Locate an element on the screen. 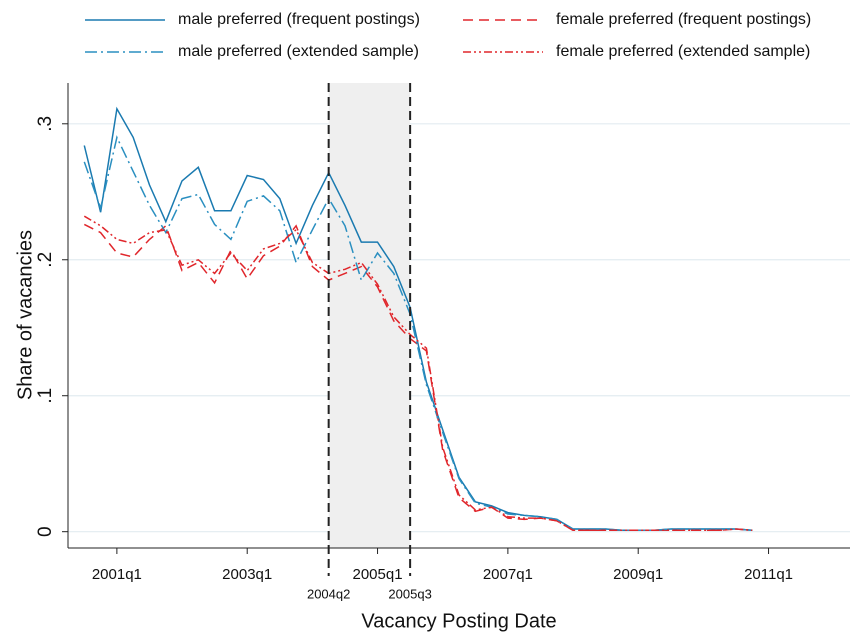 The image size is (854, 635). x-tick-label: 2007q1 is located at coordinates (508, 574).